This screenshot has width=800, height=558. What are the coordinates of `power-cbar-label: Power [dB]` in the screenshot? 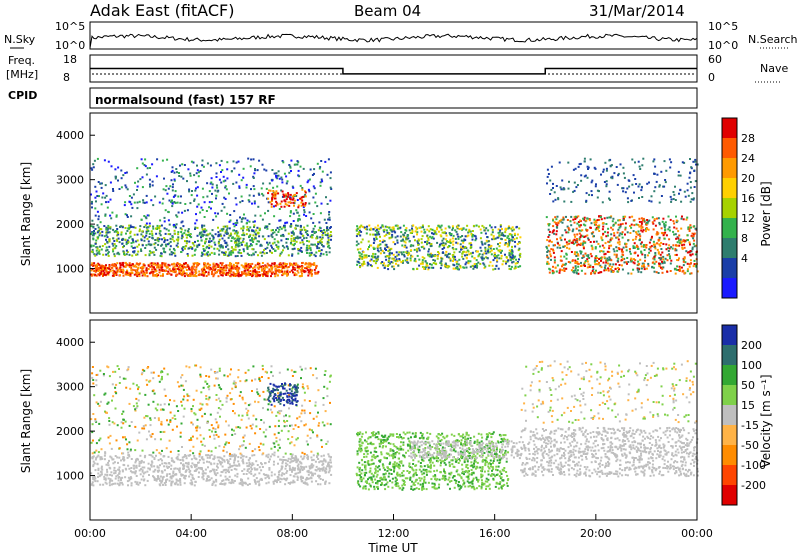 It's located at (766, 213).